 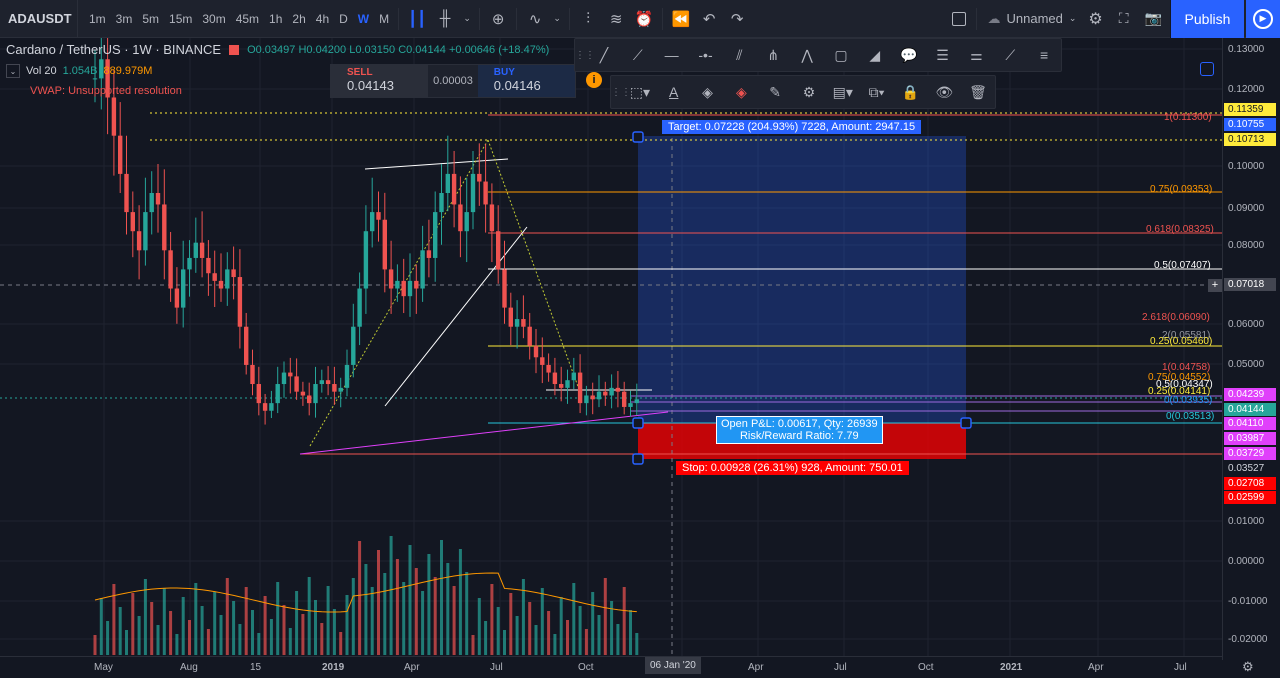 I want to click on horizontal-ray-tool-icon: -•-, so click(x=705, y=55).